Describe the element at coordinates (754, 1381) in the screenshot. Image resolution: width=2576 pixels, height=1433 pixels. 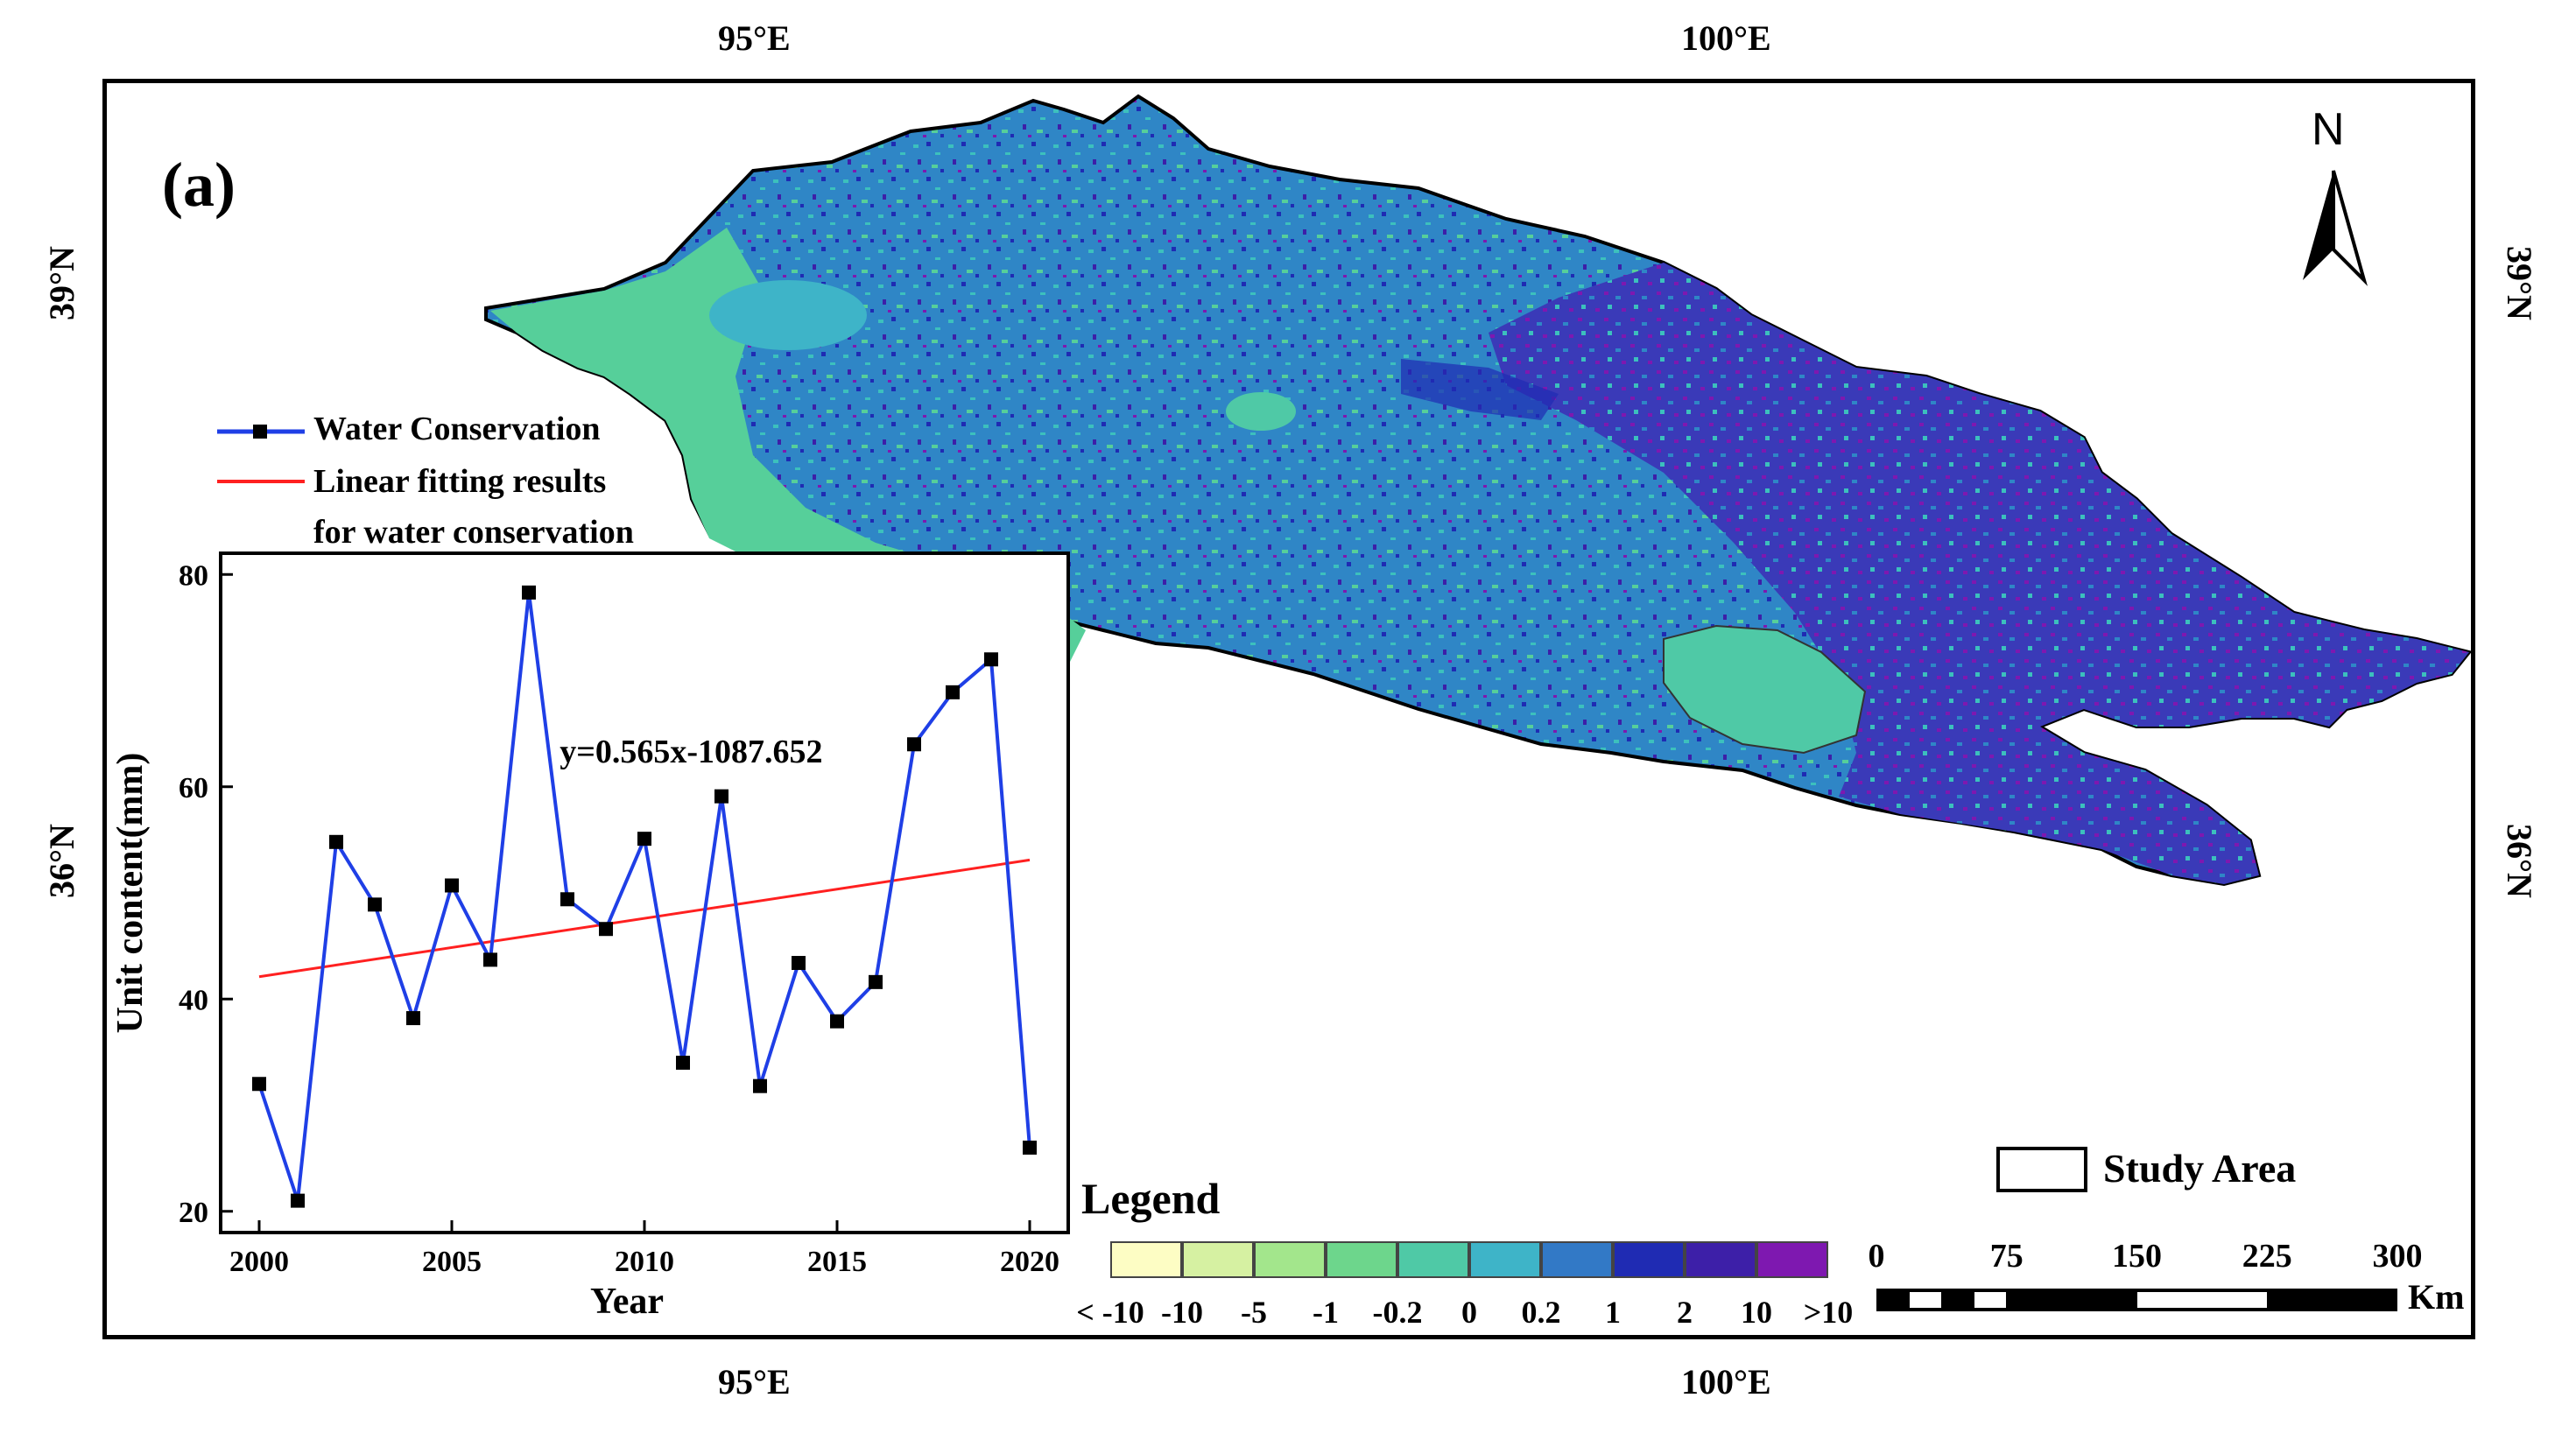
I see `bottom-lon-label-95: 95°E` at that location.